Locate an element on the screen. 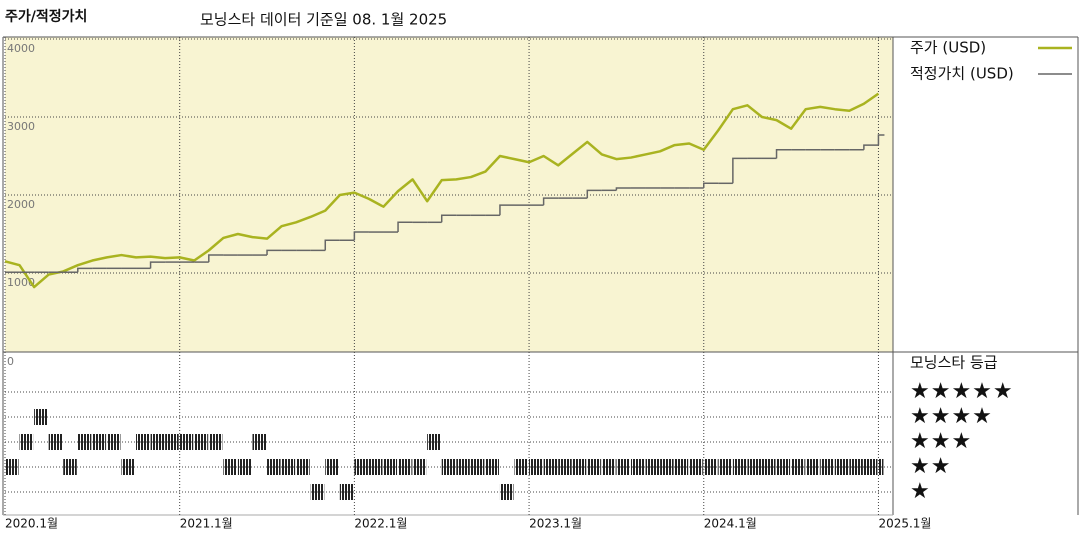 This screenshot has width=1080, height=540. x-tick-label: 2021.1월 is located at coordinates (206, 524).